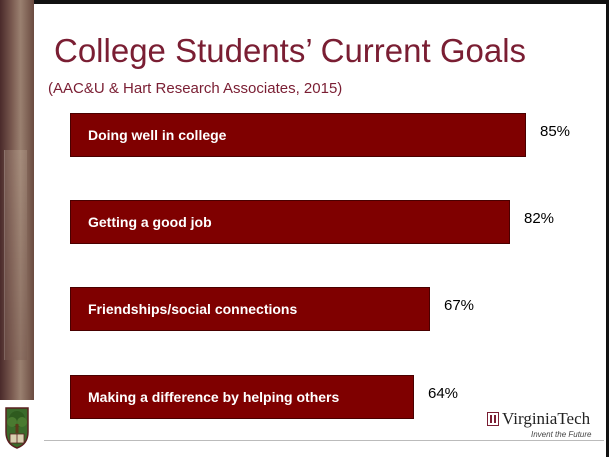 The height and width of the screenshot is (457, 609). What do you see at coordinates (539, 218) in the screenshot?
I see `bar-value-label: 82%` at bounding box center [539, 218].